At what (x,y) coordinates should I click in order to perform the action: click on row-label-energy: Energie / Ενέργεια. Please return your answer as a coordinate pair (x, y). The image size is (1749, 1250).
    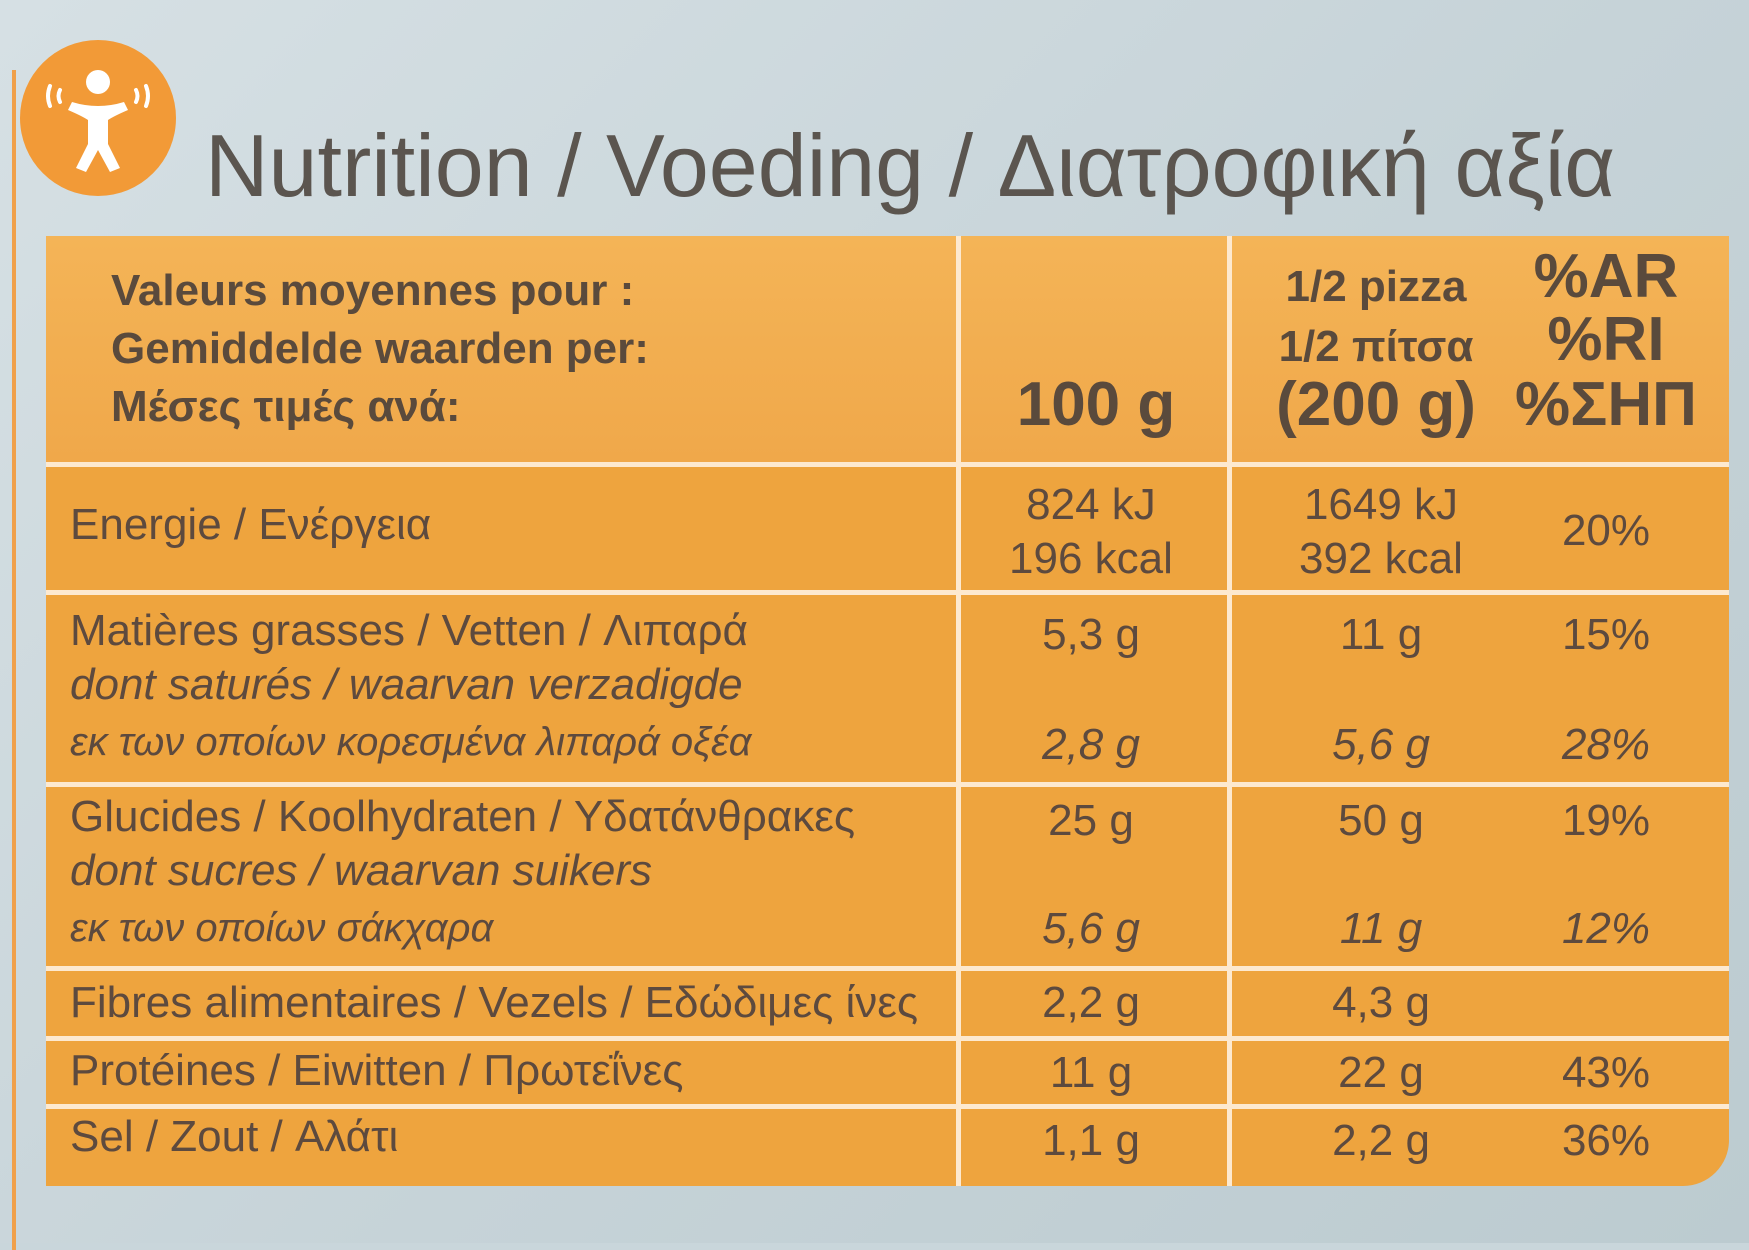
    Looking at the image, I should click on (251, 524).